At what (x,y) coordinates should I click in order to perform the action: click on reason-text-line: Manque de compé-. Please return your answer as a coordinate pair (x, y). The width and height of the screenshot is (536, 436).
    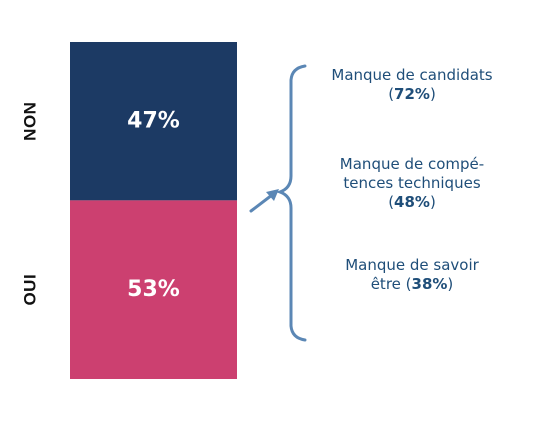
    Looking at the image, I should click on (412, 164).